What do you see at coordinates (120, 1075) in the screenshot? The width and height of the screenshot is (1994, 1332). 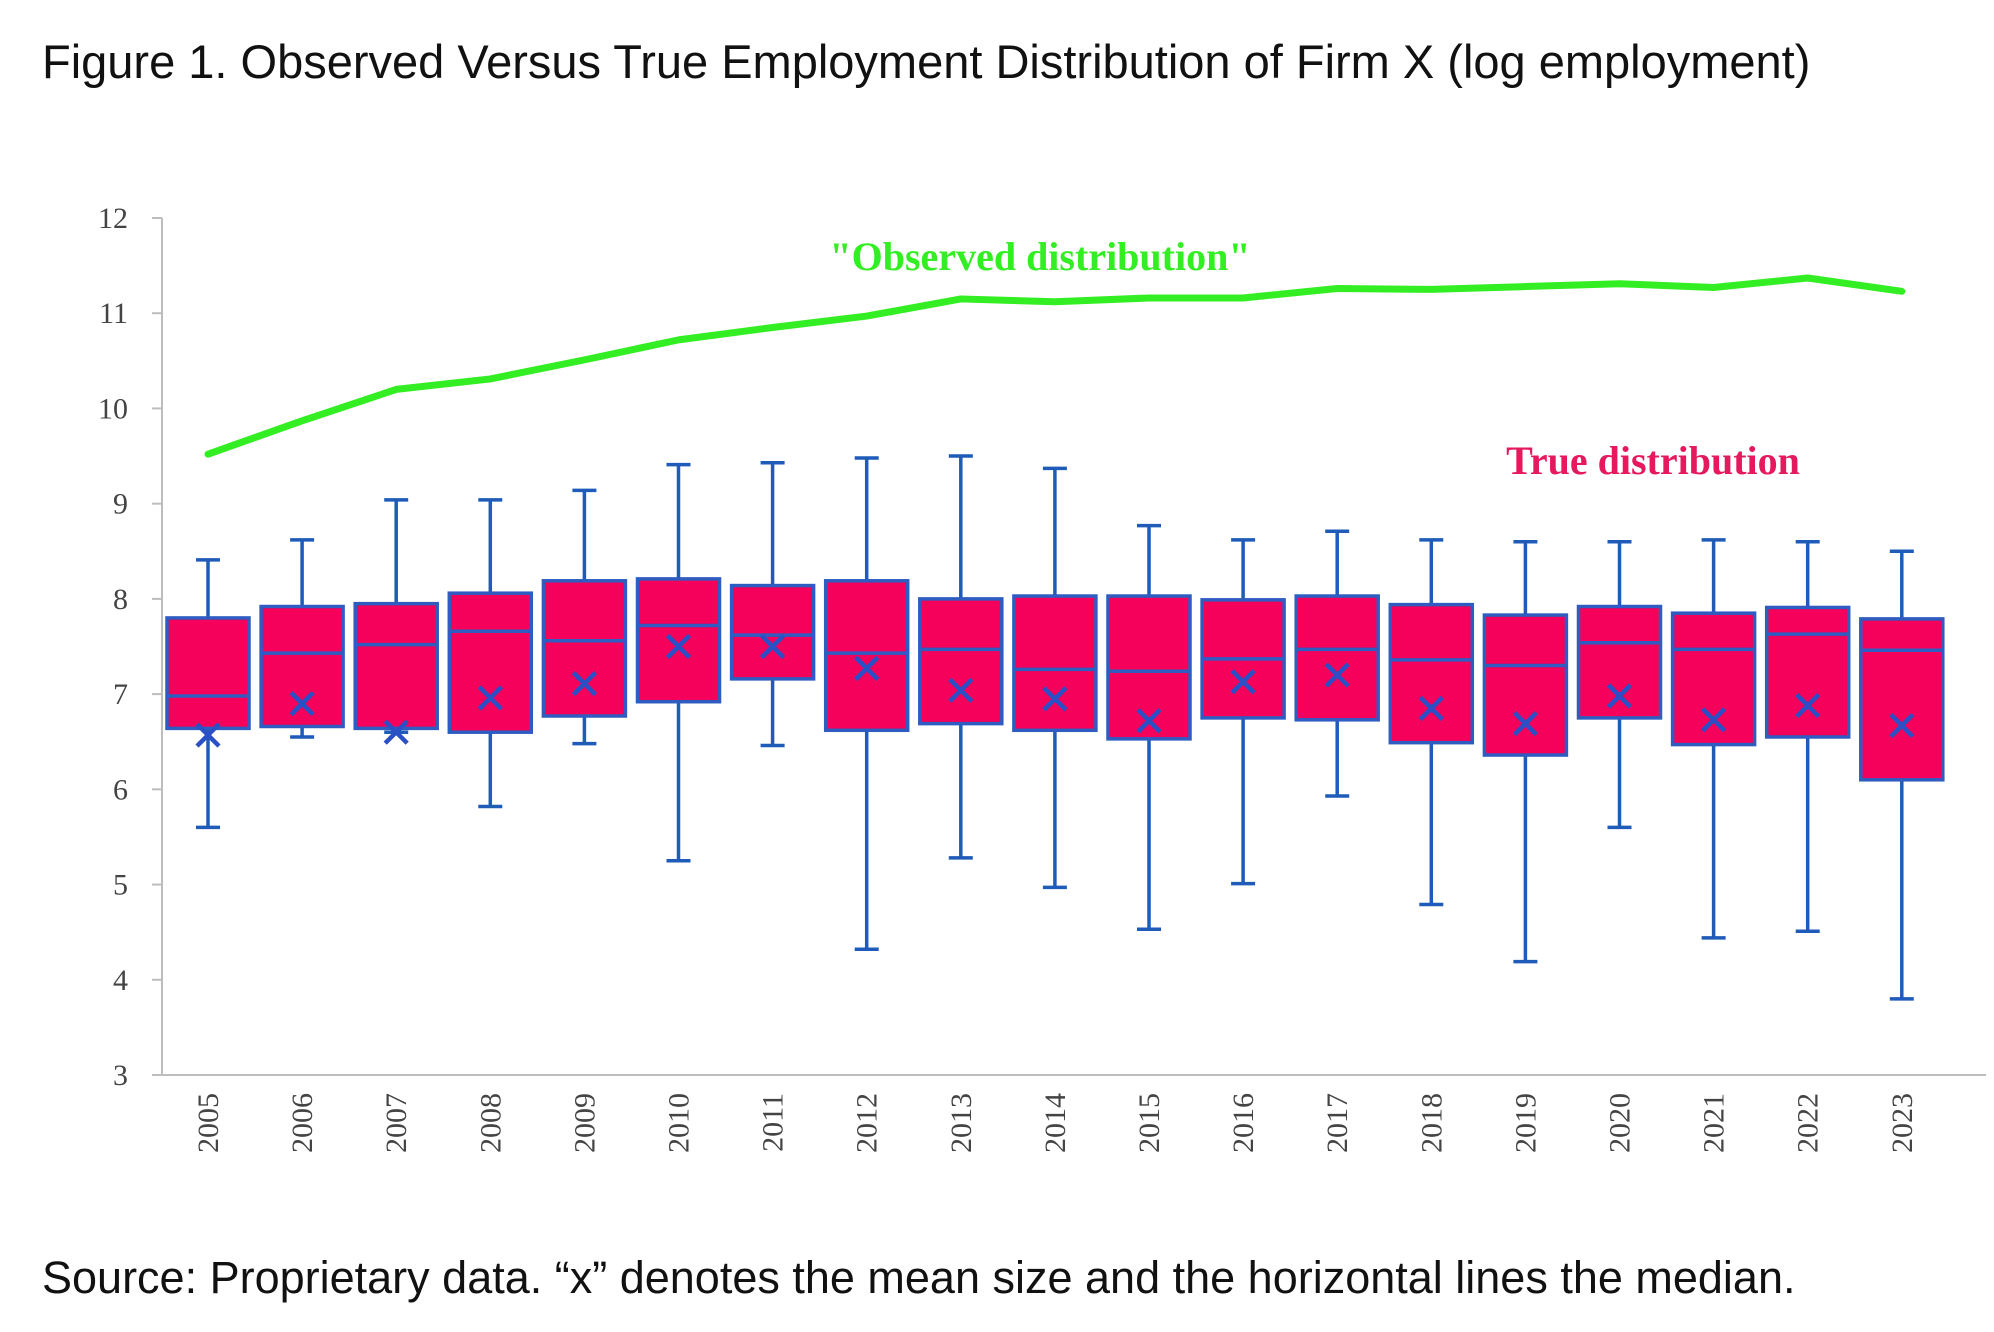 I see `y-tick-label: 3` at bounding box center [120, 1075].